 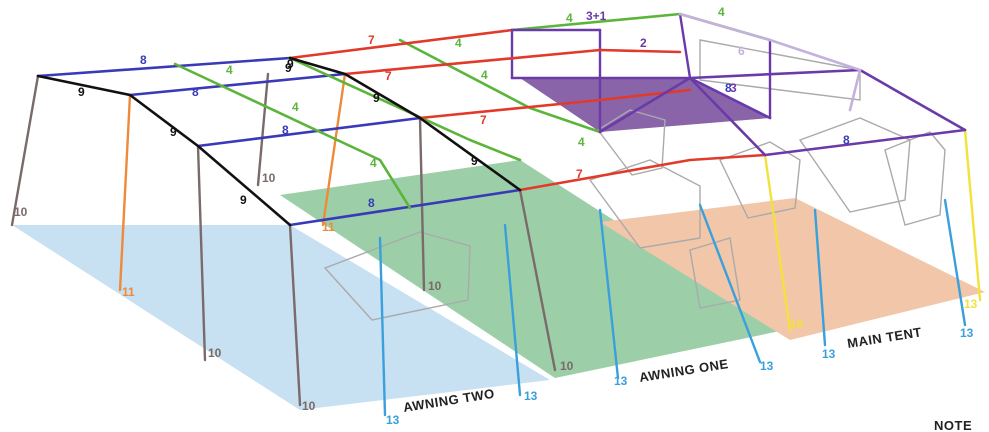 What do you see at coordinates (237, 84) in the screenshot?
I see `pole-blue-mid1` at bounding box center [237, 84].